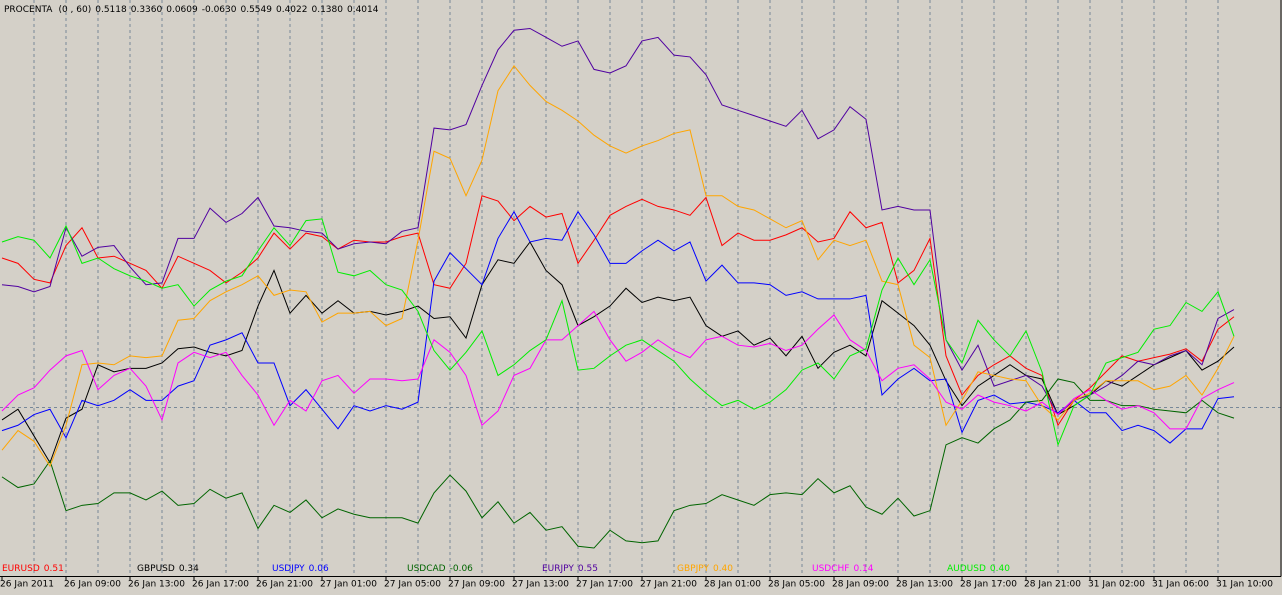  I want to click on x-tick-label: 28 Jan 17:00, so click(988, 585).